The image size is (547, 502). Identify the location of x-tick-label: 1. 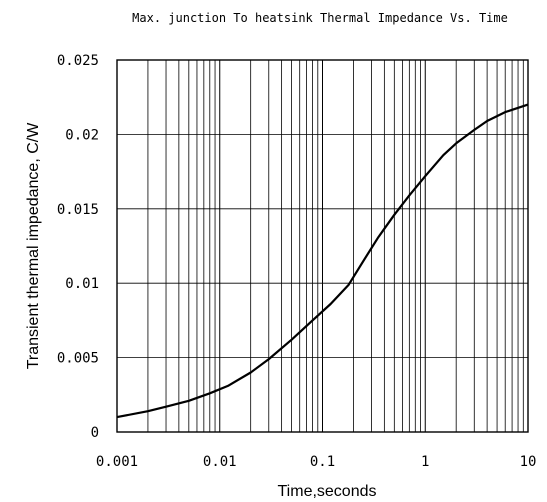
(425, 462).